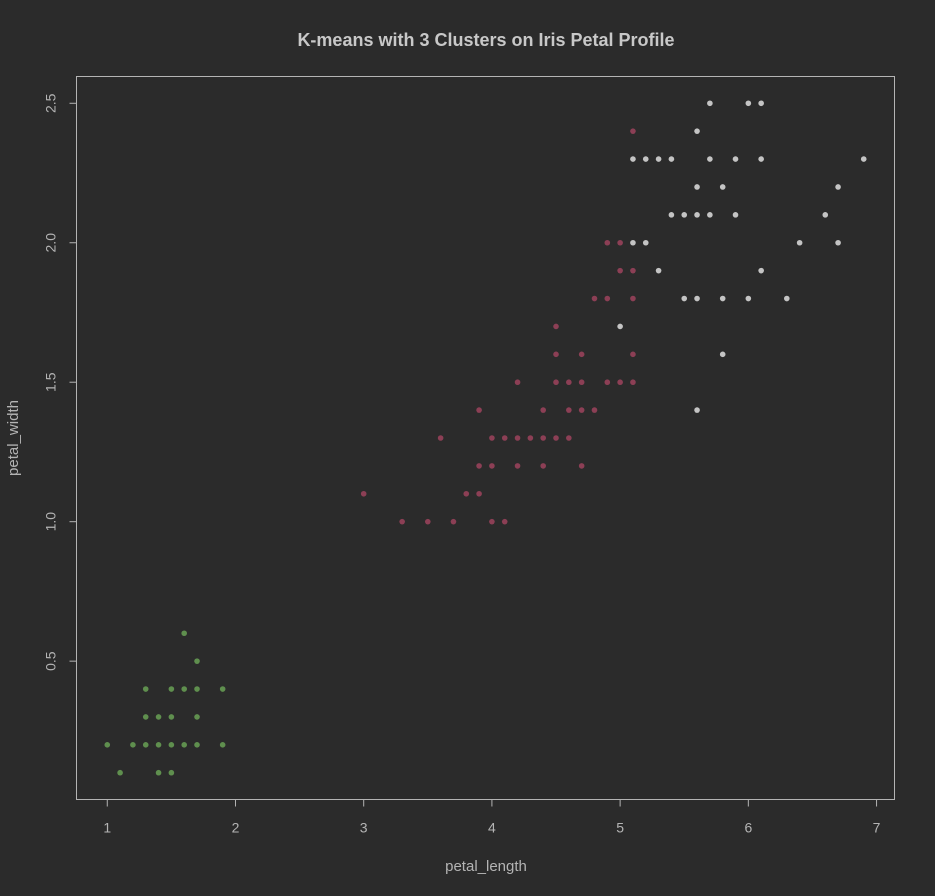 The width and height of the screenshot is (935, 896). Describe the element at coordinates (486, 866) in the screenshot. I see `x-axis-label: petal_length` at that location.